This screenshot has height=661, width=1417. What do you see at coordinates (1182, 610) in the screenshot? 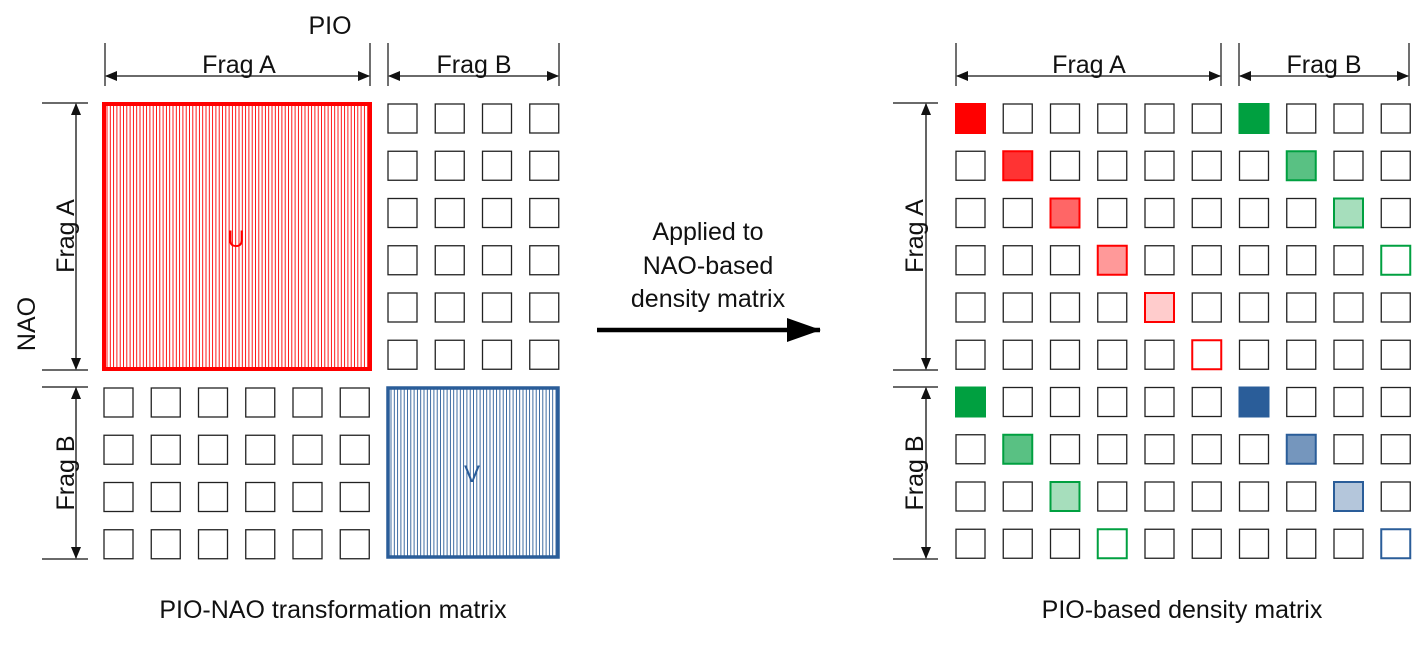
I see `right-caption: PIO-based density matrix` at bounding box center [1182, 610].